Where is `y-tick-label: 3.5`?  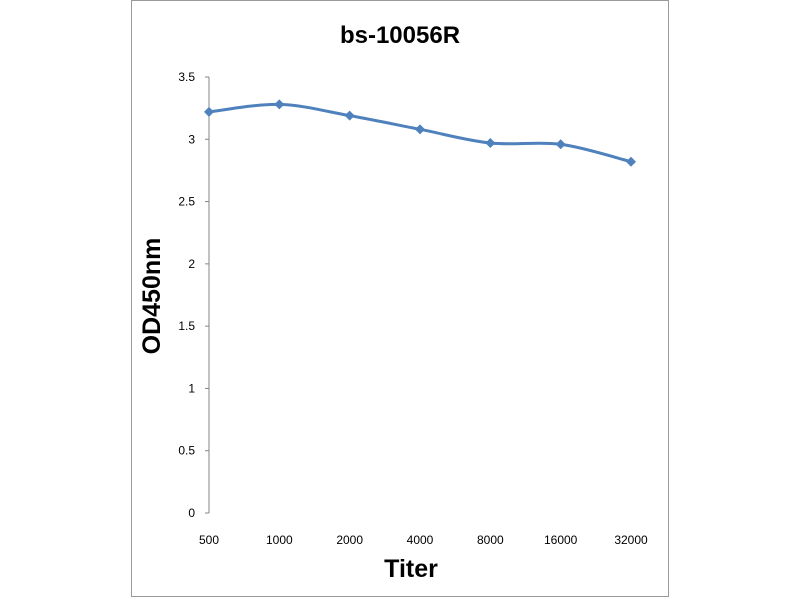
y-tick-label: 3.5 is located at coordinates (186, 77).